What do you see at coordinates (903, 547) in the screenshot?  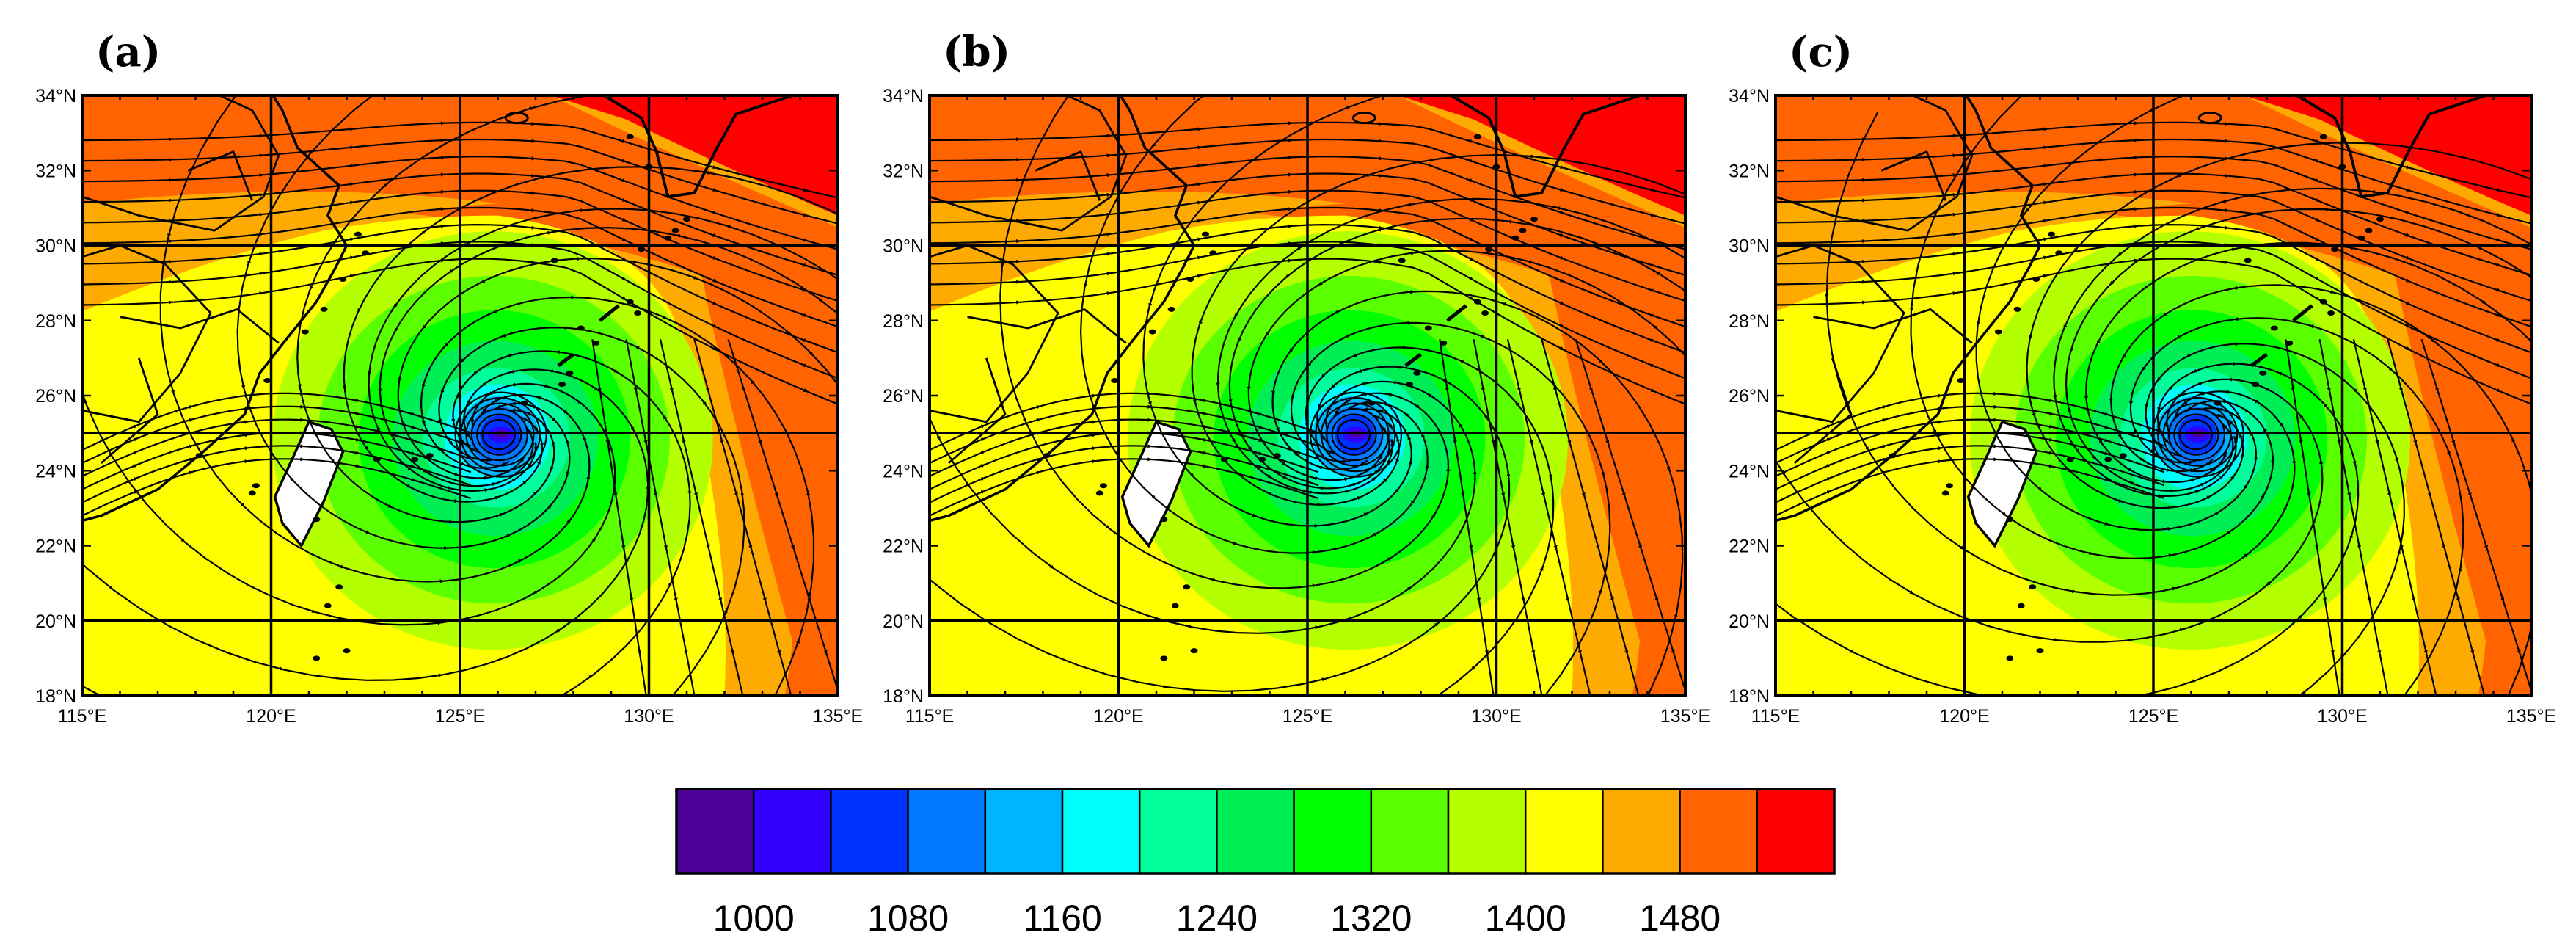 I see `lat-tick-label: 22°N` at bounding box center [903, 547].